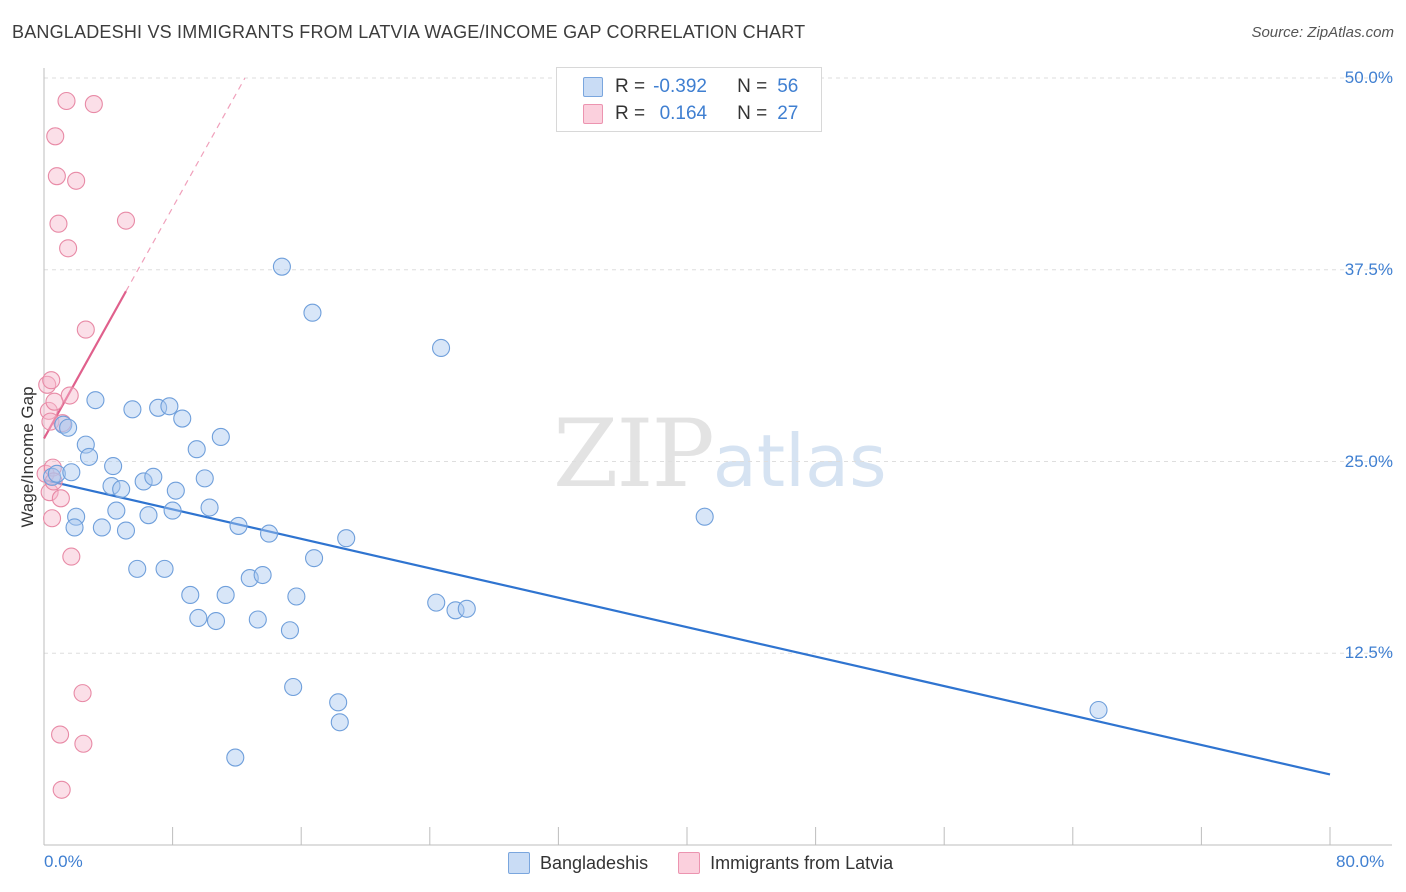  What do you see at coordinates (802, 862) in the screenshot?
I see `legend-label: Immigrants from Latvia` at bounding box center [802, 862].